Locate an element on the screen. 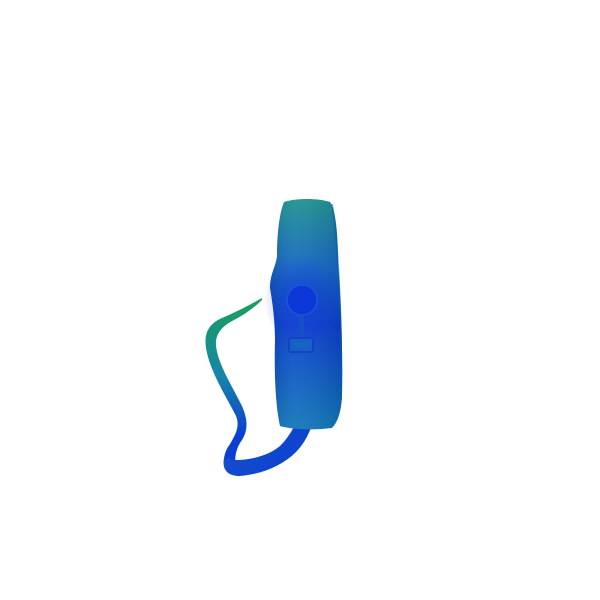 The height and width of the screenshot is (600, 600). bag-buckle-slot is located at coordinates (301, 345).